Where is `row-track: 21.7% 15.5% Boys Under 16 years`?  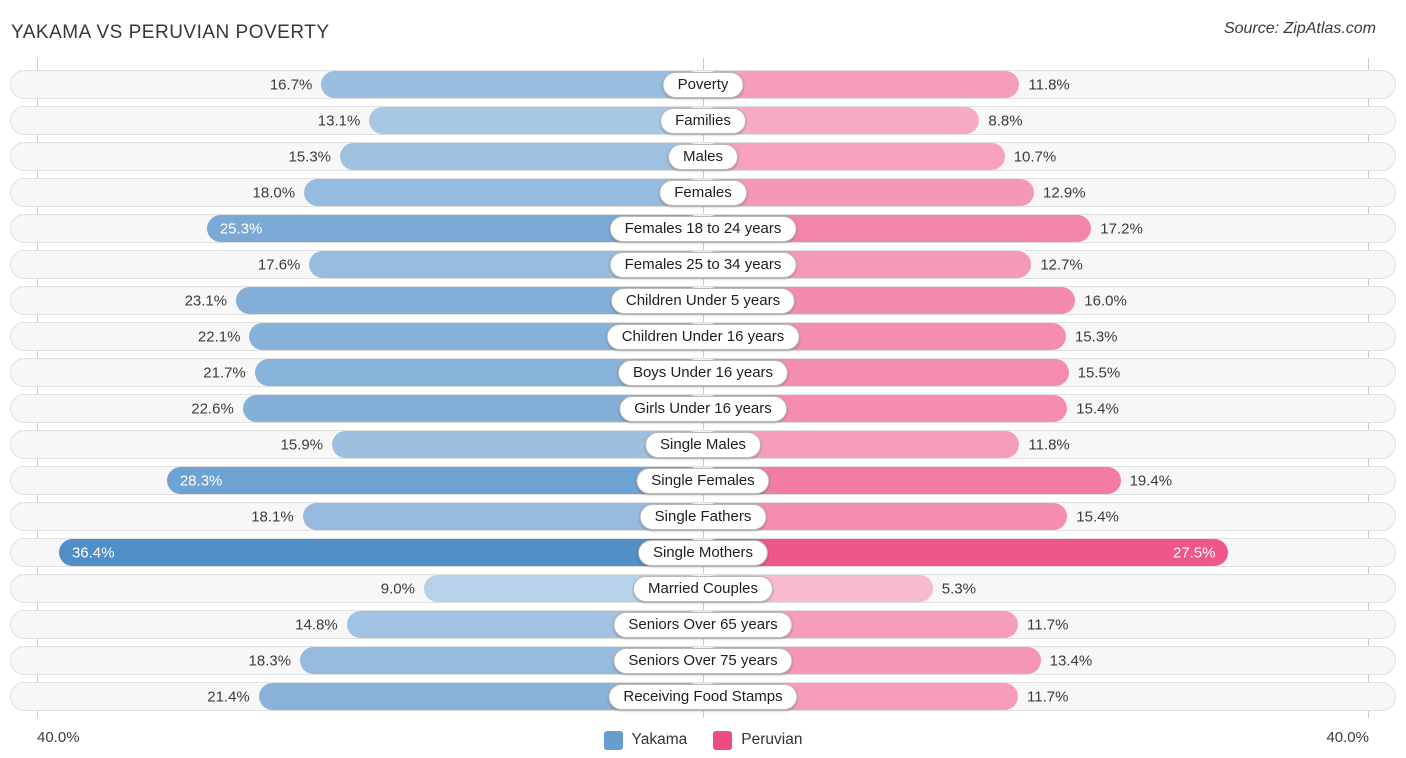 row-track: 21.7% 15.5% Boys Under 16 years is located at coordinates (703, 372).